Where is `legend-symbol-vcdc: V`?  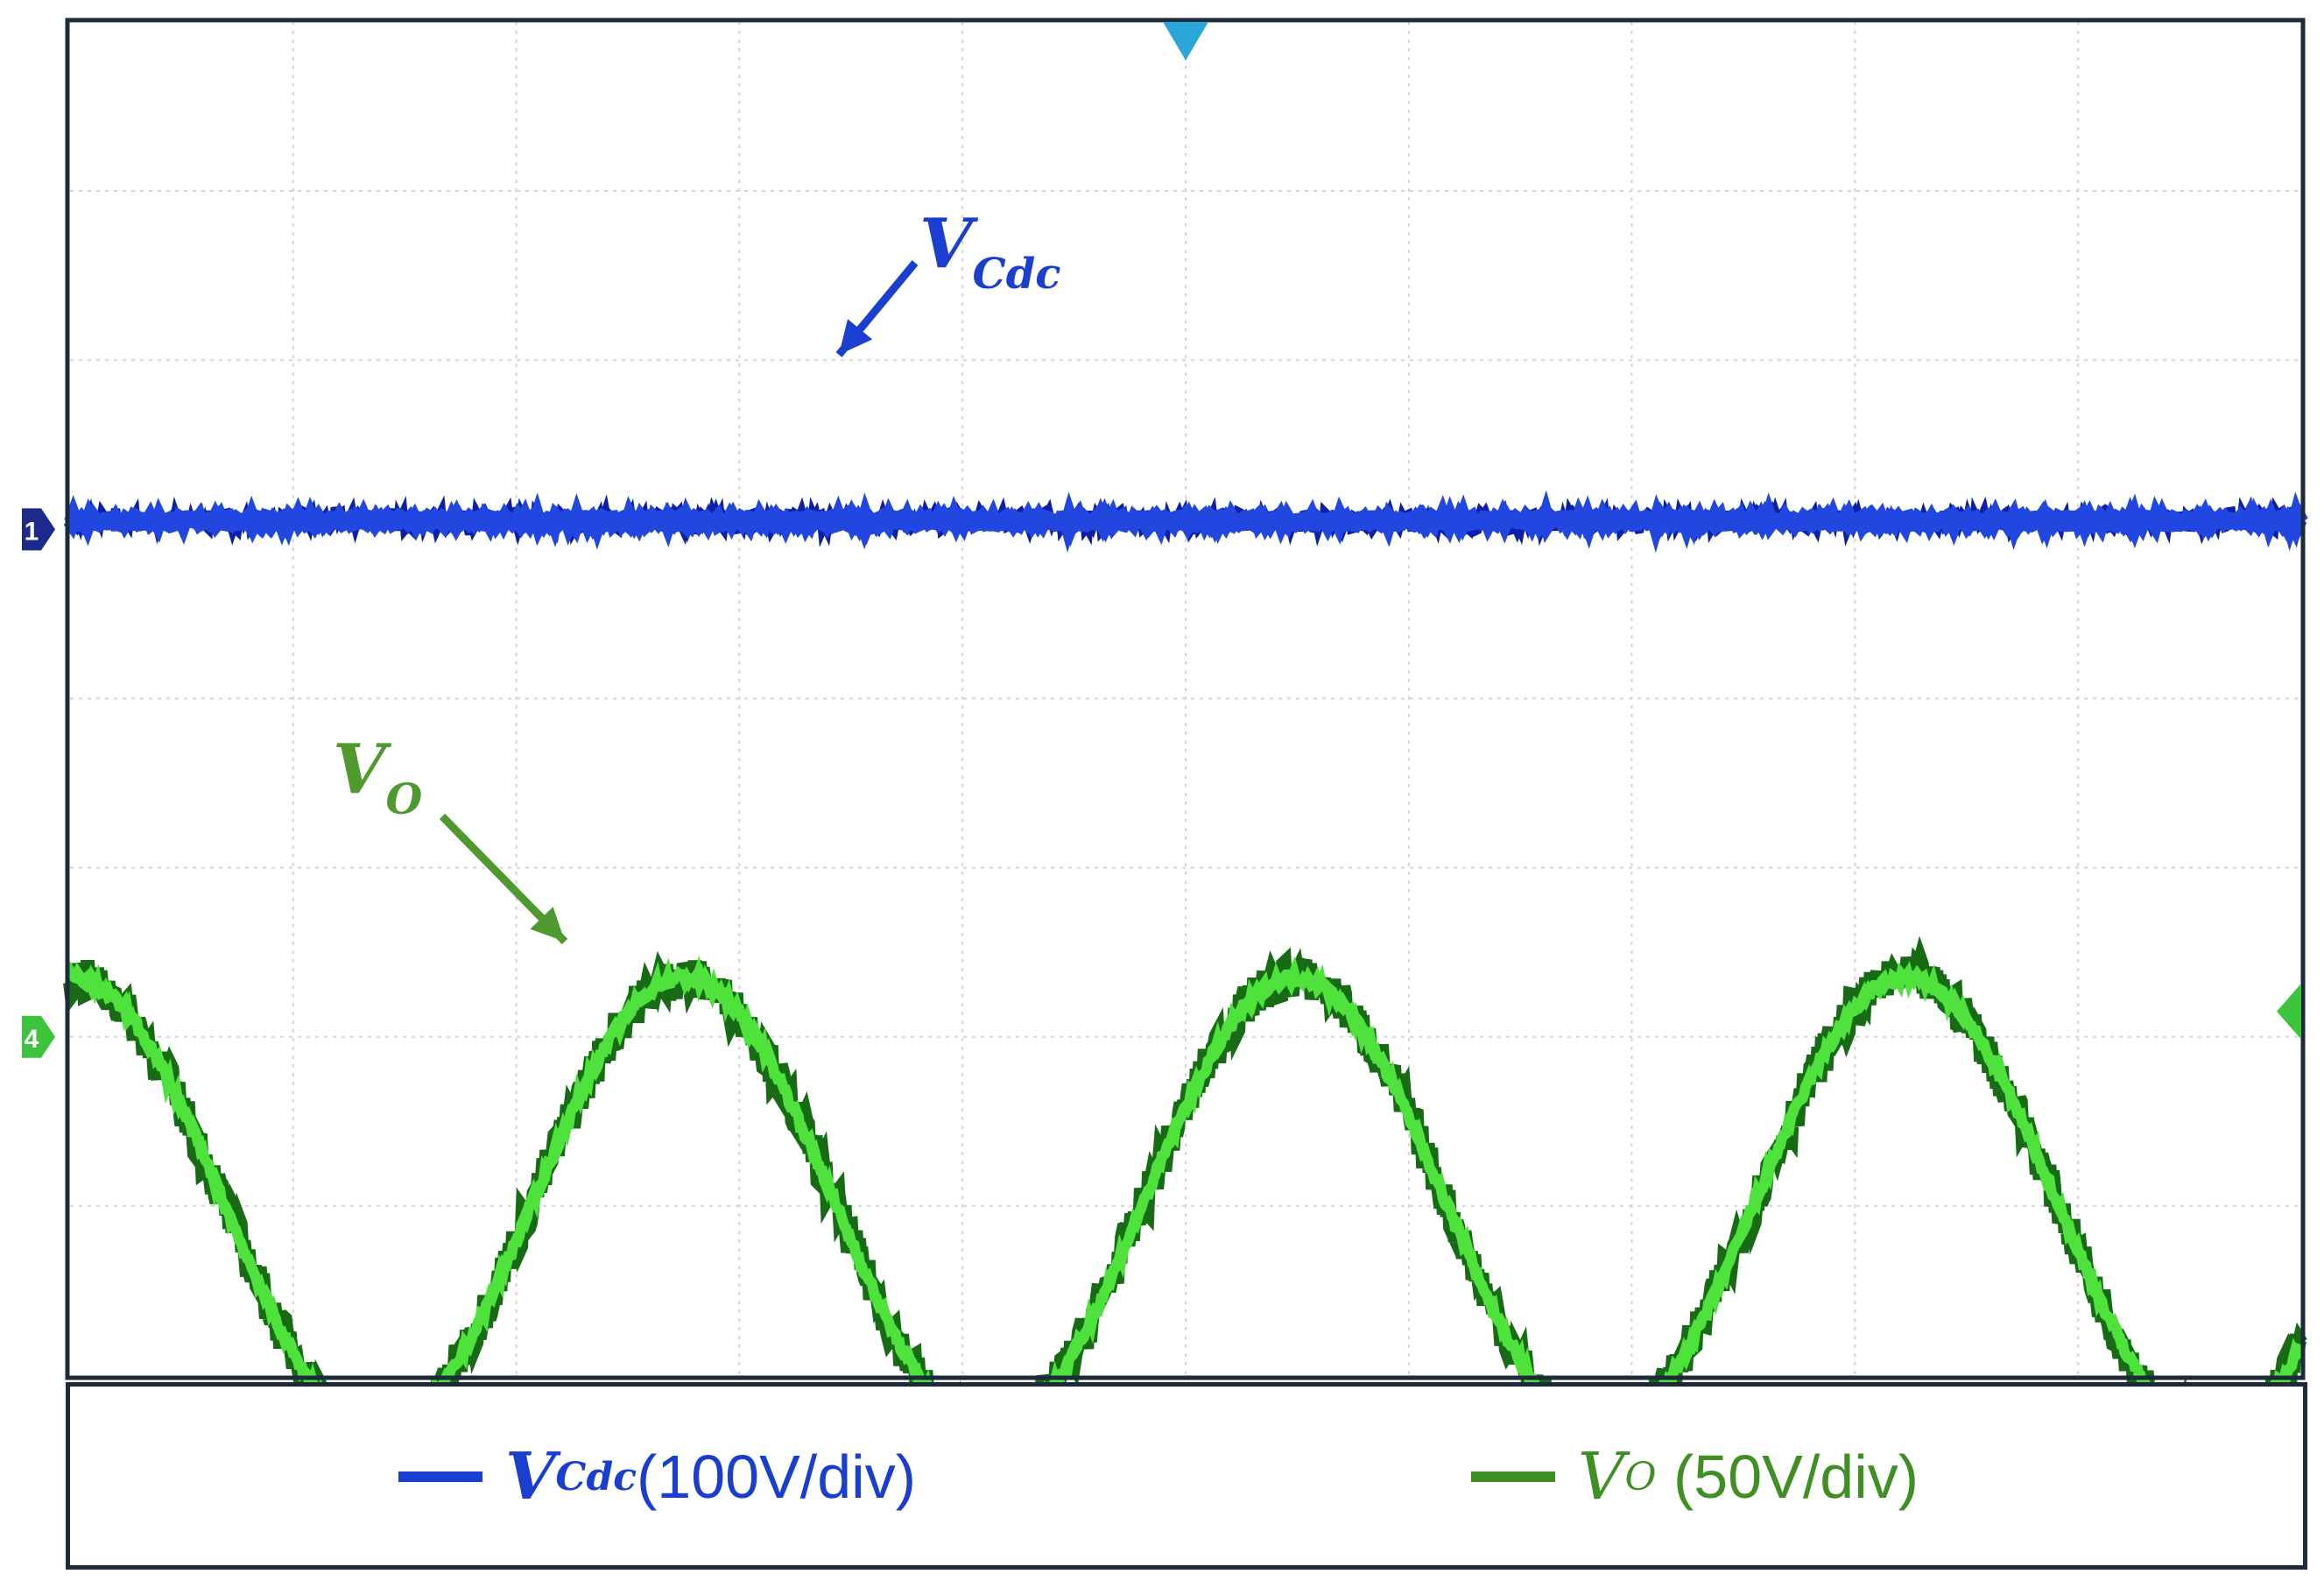 legend-symbol-vcdc: V is located at coordinates (530, 1476).